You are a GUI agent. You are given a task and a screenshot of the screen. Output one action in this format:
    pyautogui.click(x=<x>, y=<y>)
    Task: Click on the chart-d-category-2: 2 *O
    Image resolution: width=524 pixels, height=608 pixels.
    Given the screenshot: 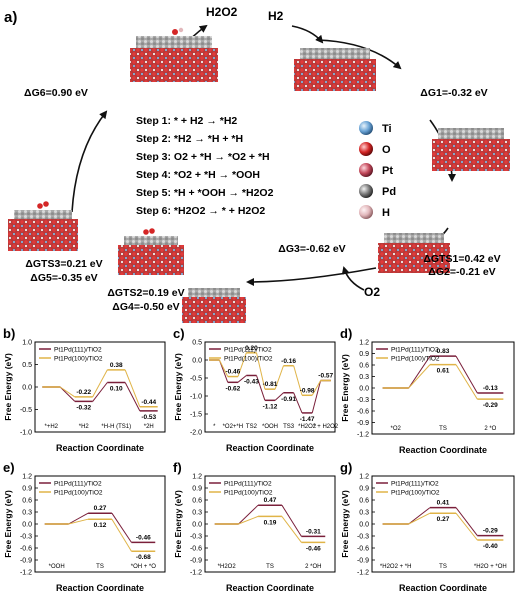 What is the action you would take?
    pyautogui.click(x=490, y=429)
    